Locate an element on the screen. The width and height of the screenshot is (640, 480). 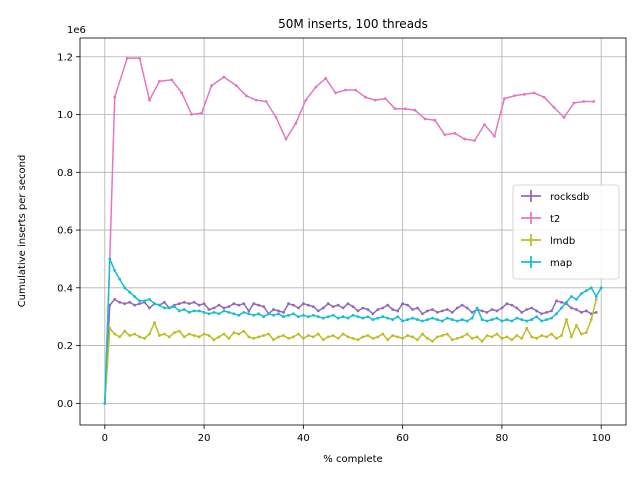
legend: rocksdb t2 lmdb map is located at coordinates (566, 232).